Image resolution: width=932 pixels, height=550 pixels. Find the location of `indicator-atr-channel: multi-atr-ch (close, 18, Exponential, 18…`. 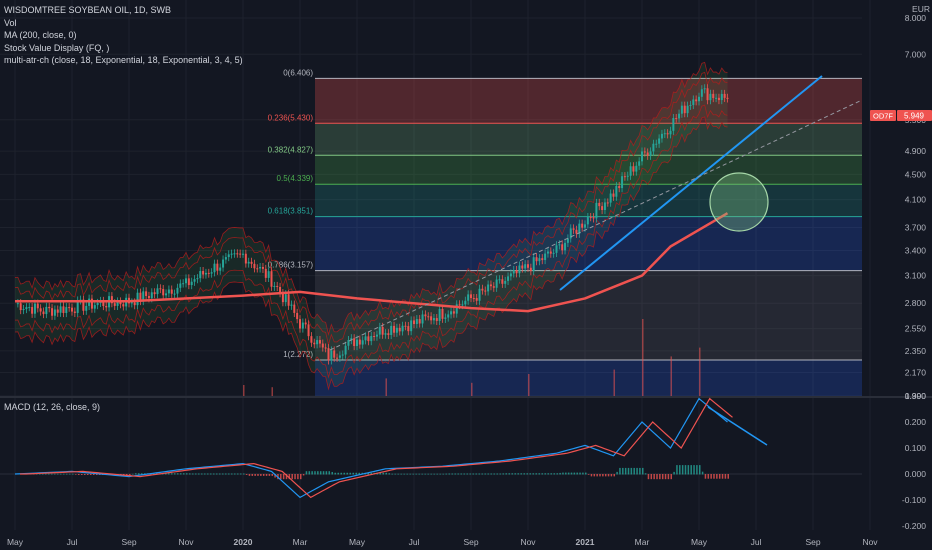

indicator-atr-channel: multi-atr-ch (close, 18, Exponential, 18… is located at coordinates (123, 60).